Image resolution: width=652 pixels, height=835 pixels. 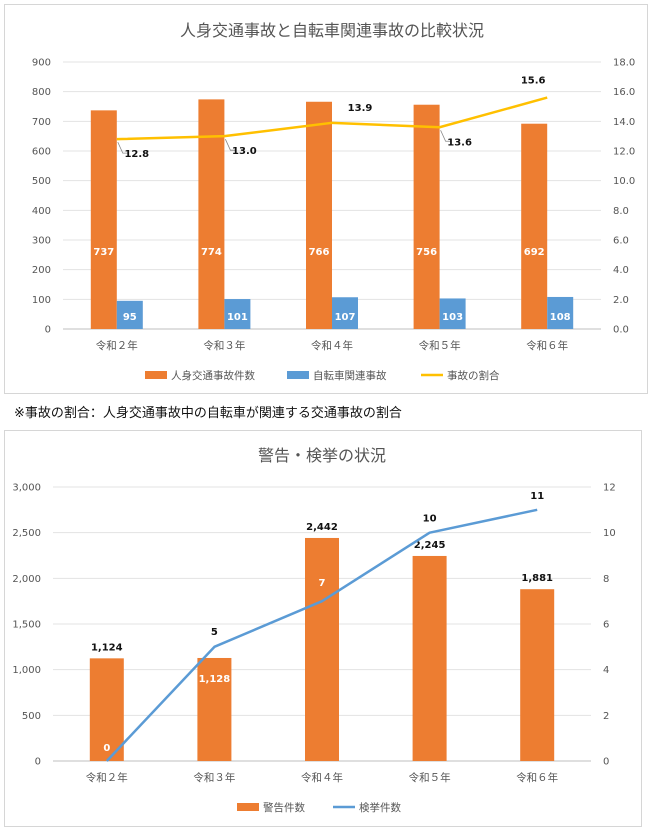 I want to click on y2-tick-label: 0, so click(x=606, y=762).